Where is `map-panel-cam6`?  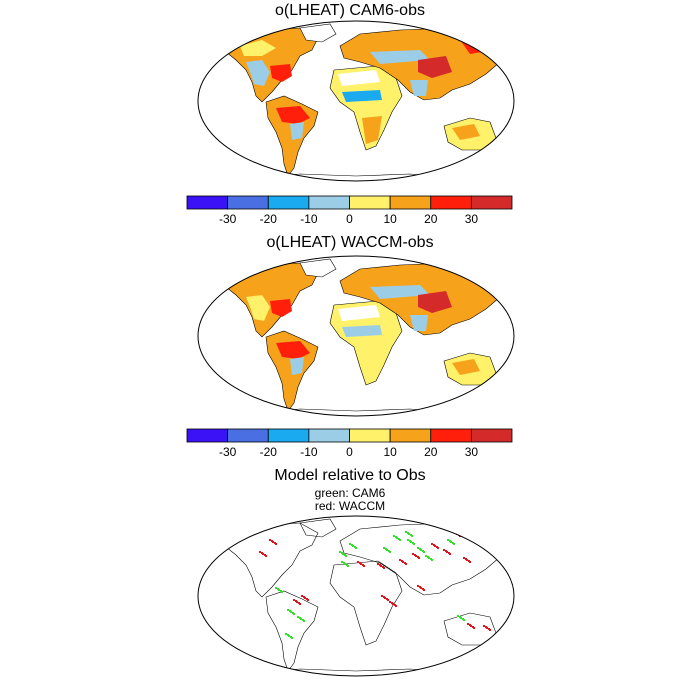
map-panel-cam6 is located at coordinates (356, 101).